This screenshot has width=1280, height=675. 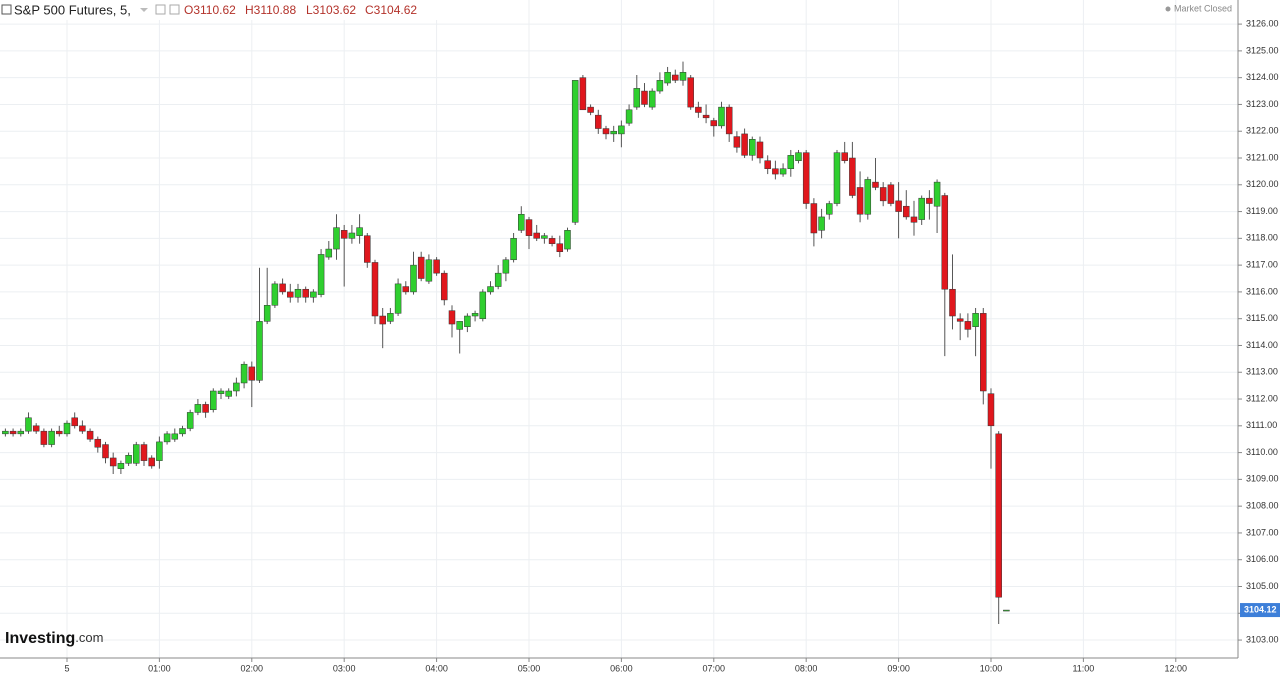 I want to click on y-tick-label: 3120.00, so click(x=1262, y=184).